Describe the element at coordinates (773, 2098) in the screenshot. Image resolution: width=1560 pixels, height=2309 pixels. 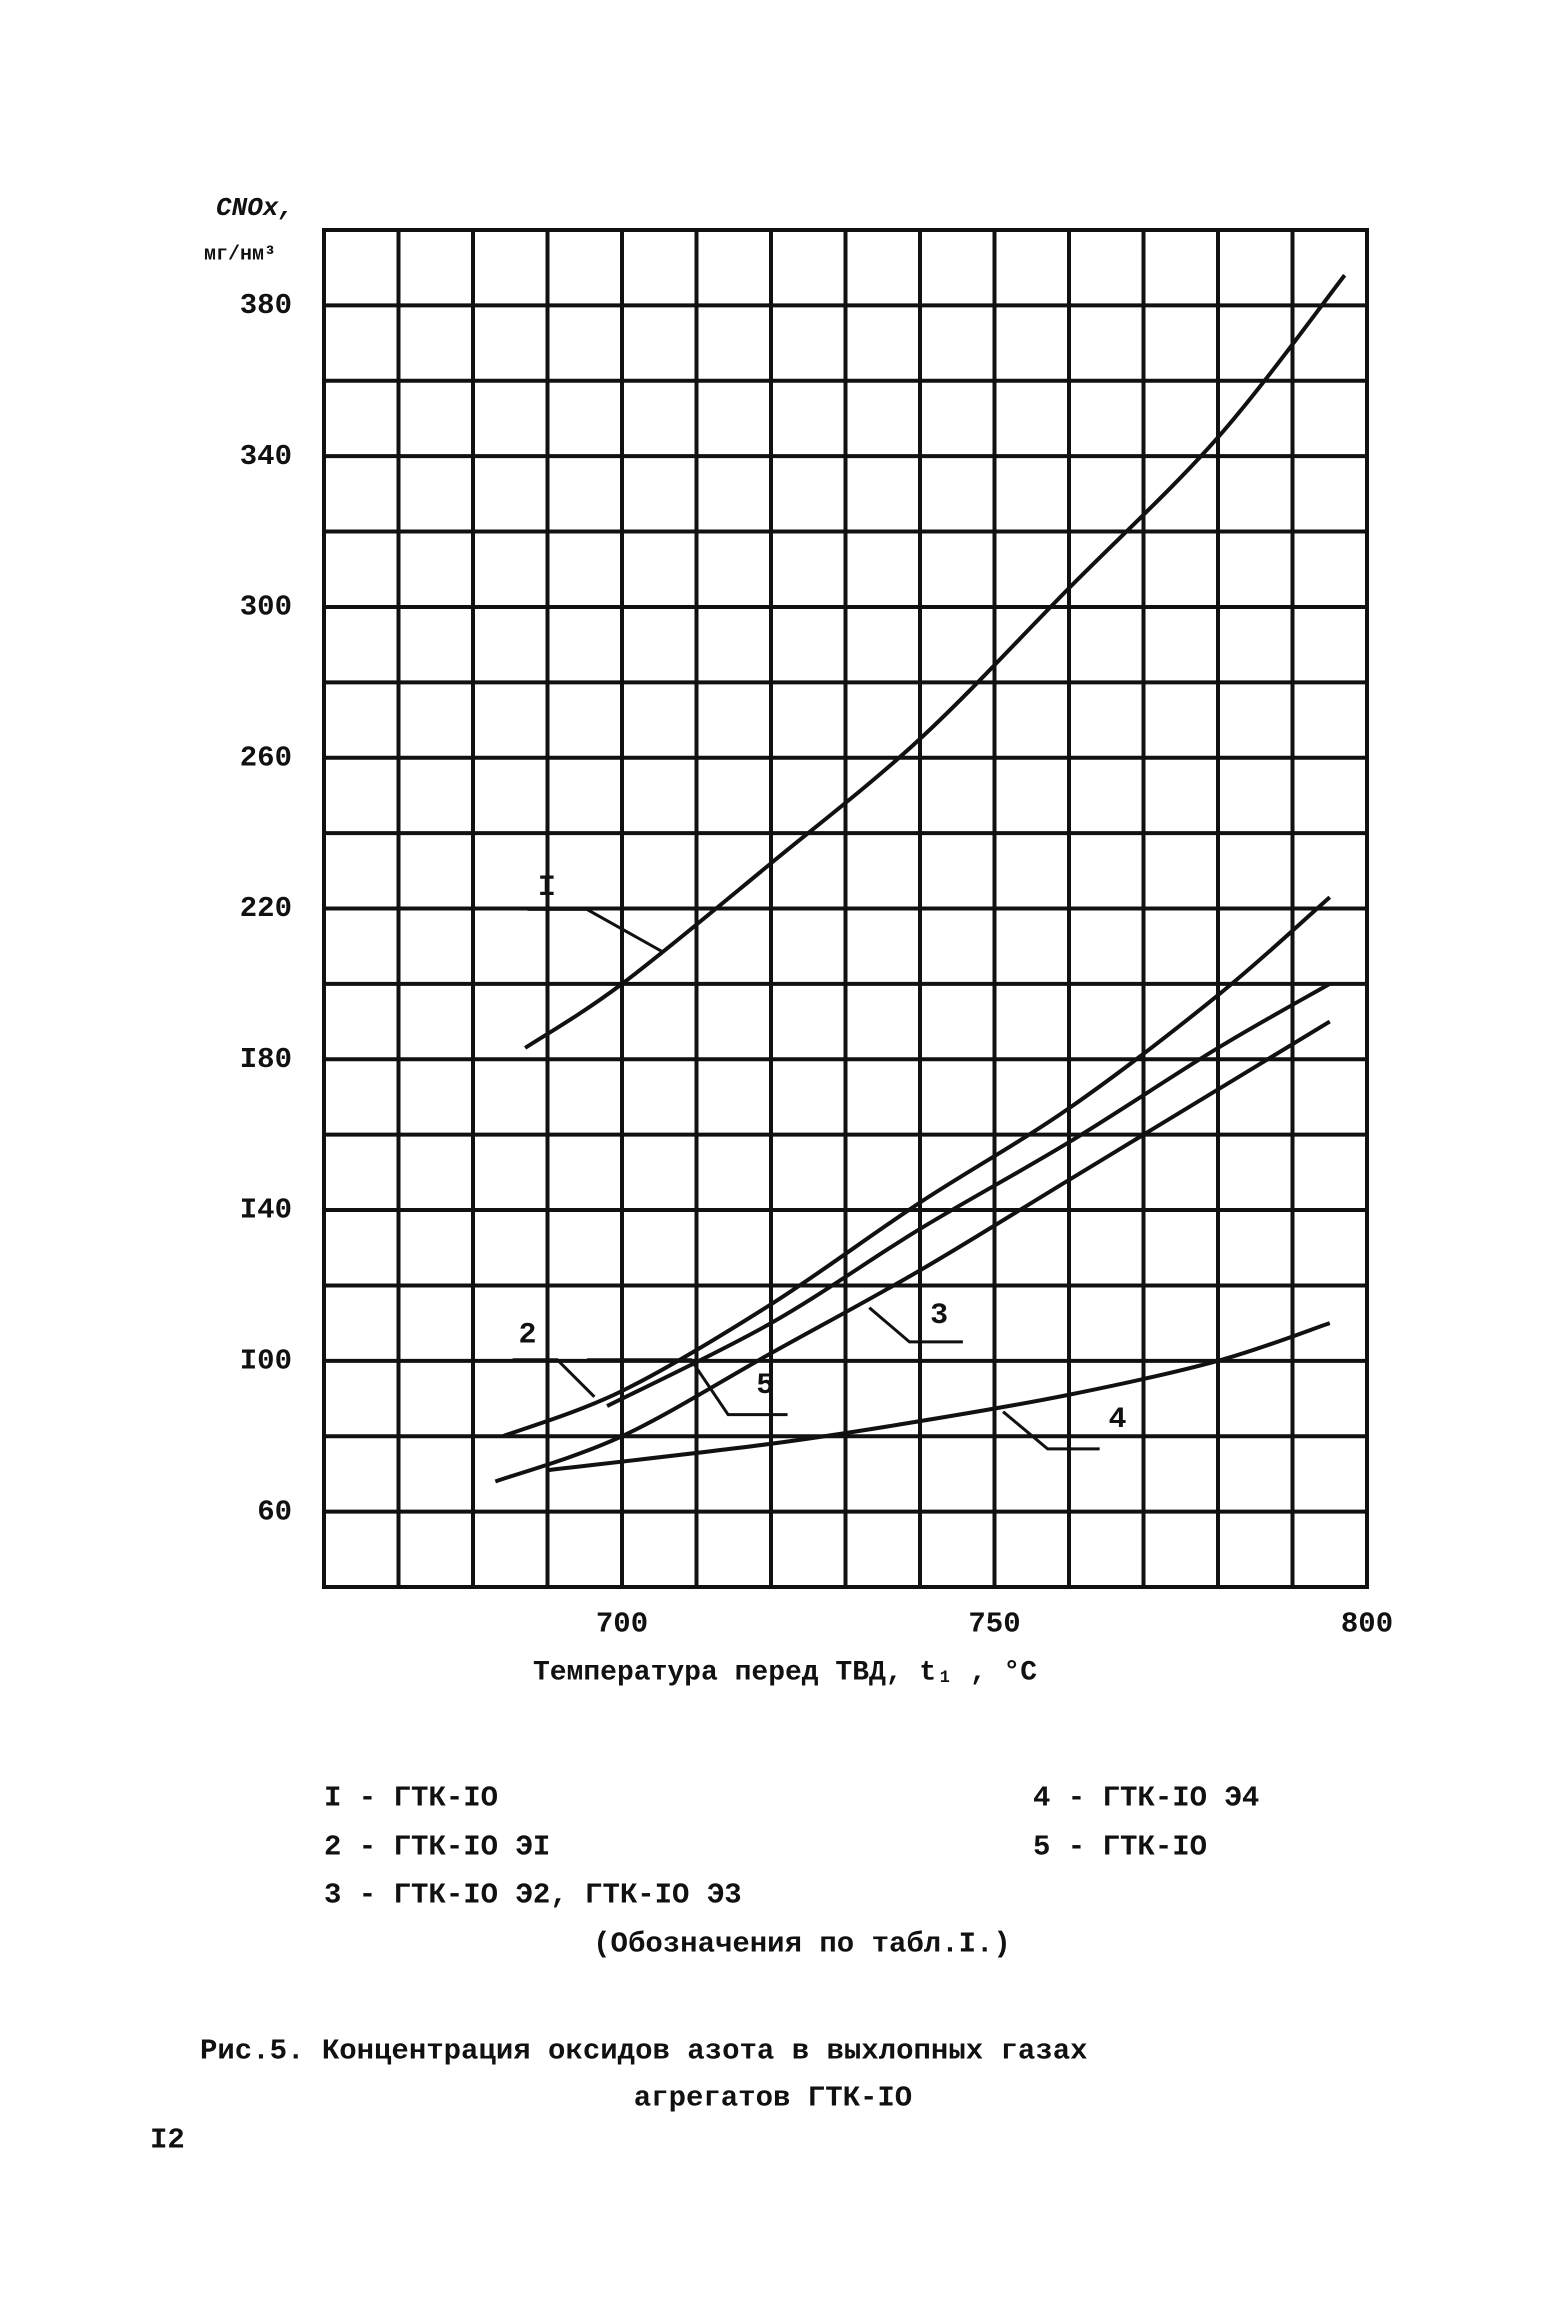
I see `caption: агрегатов ГТК-IO` at that location.